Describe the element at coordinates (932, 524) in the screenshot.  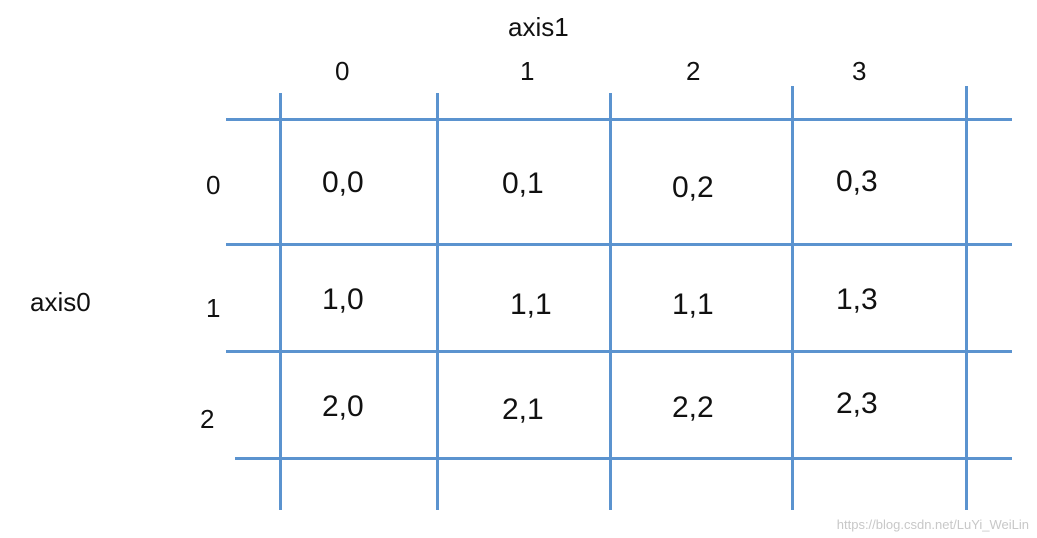
I see `watermark: https://blog.csdn.net/LuYi_WeiLin` at that location.